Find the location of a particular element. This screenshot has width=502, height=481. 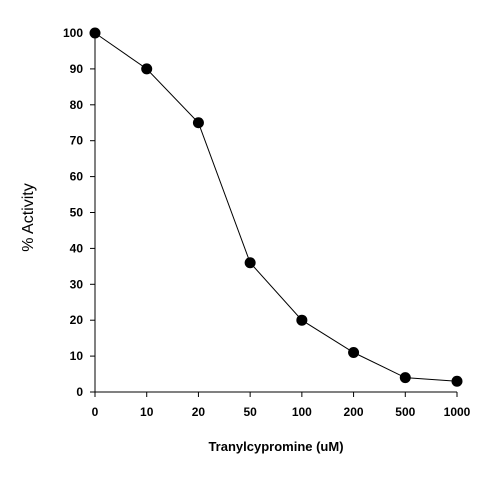

y-tick-label: 30 is located at coordinates (77, 284).